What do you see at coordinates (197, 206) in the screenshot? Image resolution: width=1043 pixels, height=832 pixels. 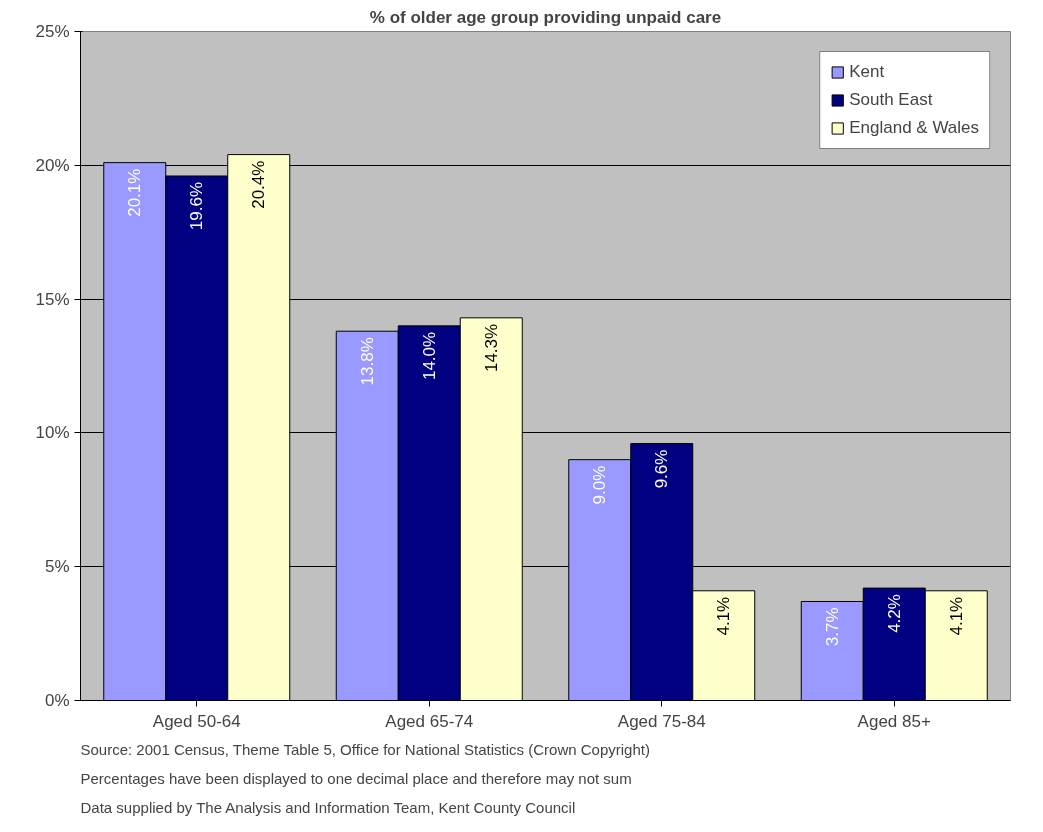 I see `data-label: 19.6%` at bounding box center [197, 206].